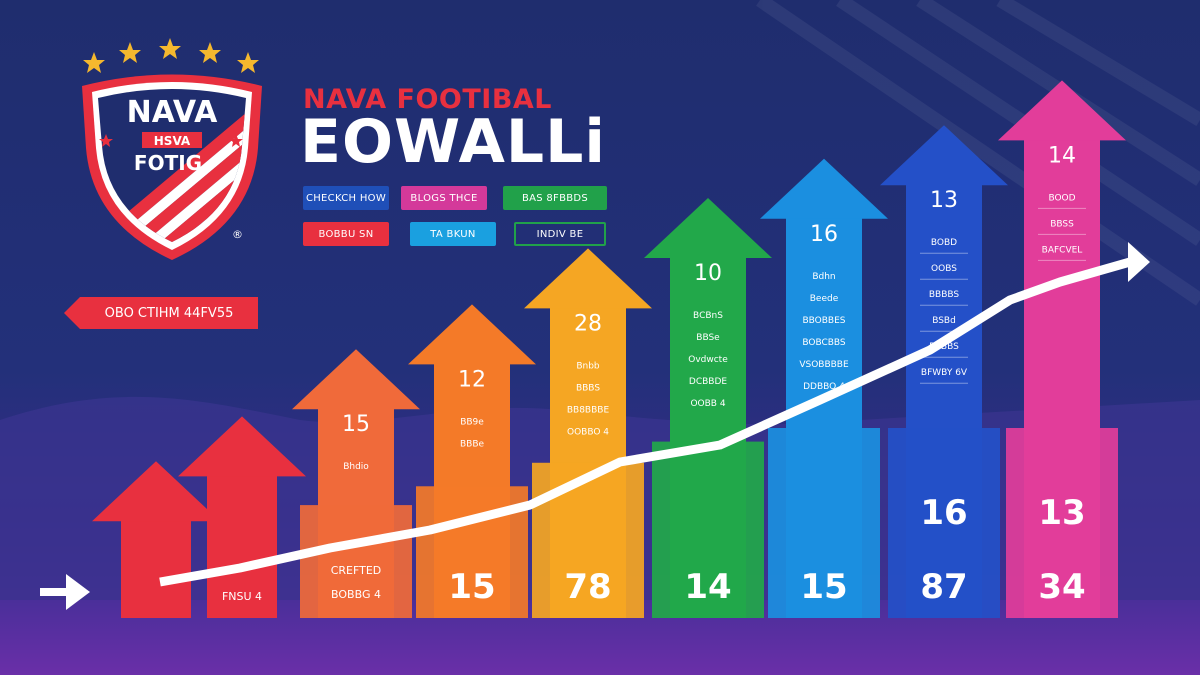 Image resolution: width=1200 pixels, height=675 pixels. I want to click on bar-small-text: VSOBBBBE, so click(824, 365).